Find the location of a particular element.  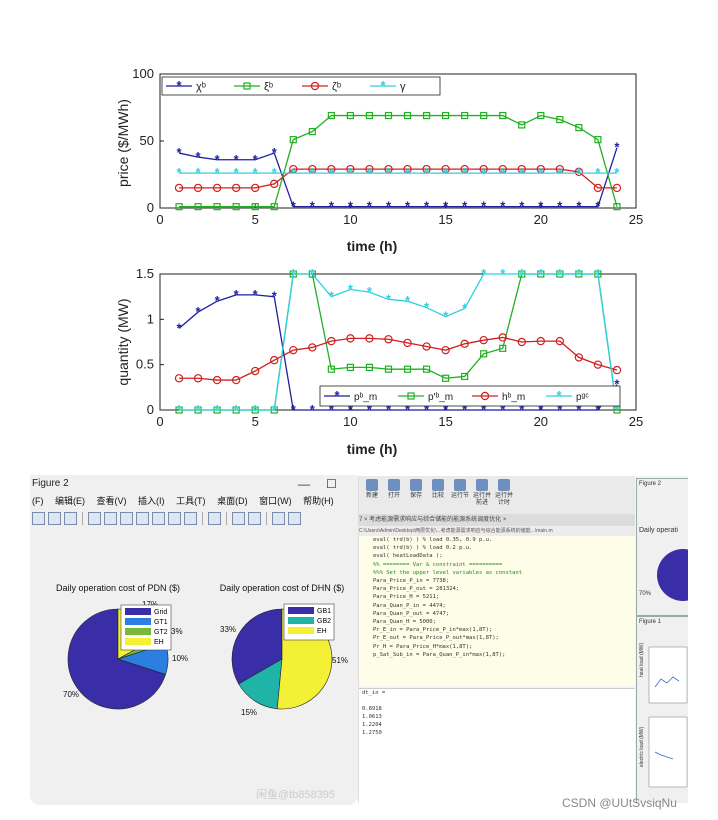

menu-view: 查看(V) is located at coordinates (111, 501).